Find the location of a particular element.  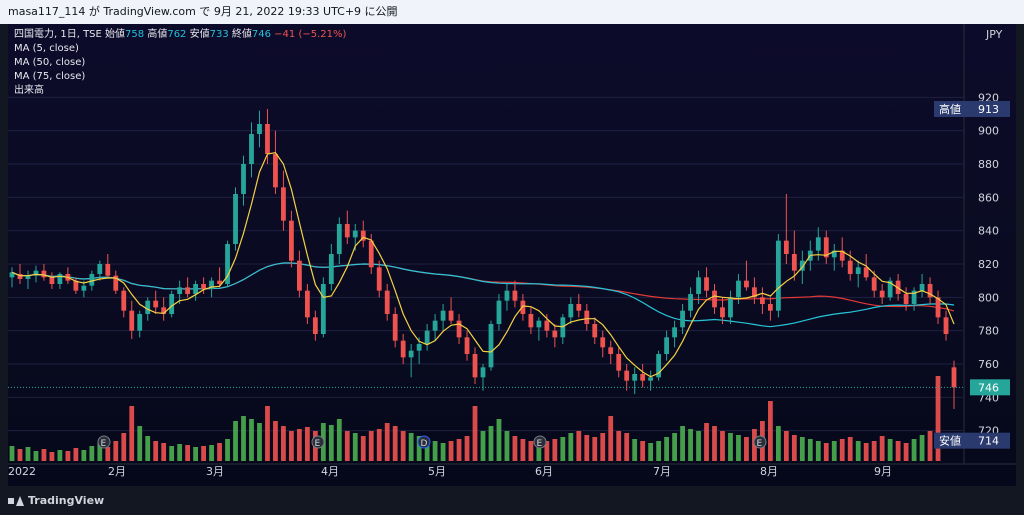

legend-symbol: 四国電力, 1日, TSE is located at coordinates (58, 34).